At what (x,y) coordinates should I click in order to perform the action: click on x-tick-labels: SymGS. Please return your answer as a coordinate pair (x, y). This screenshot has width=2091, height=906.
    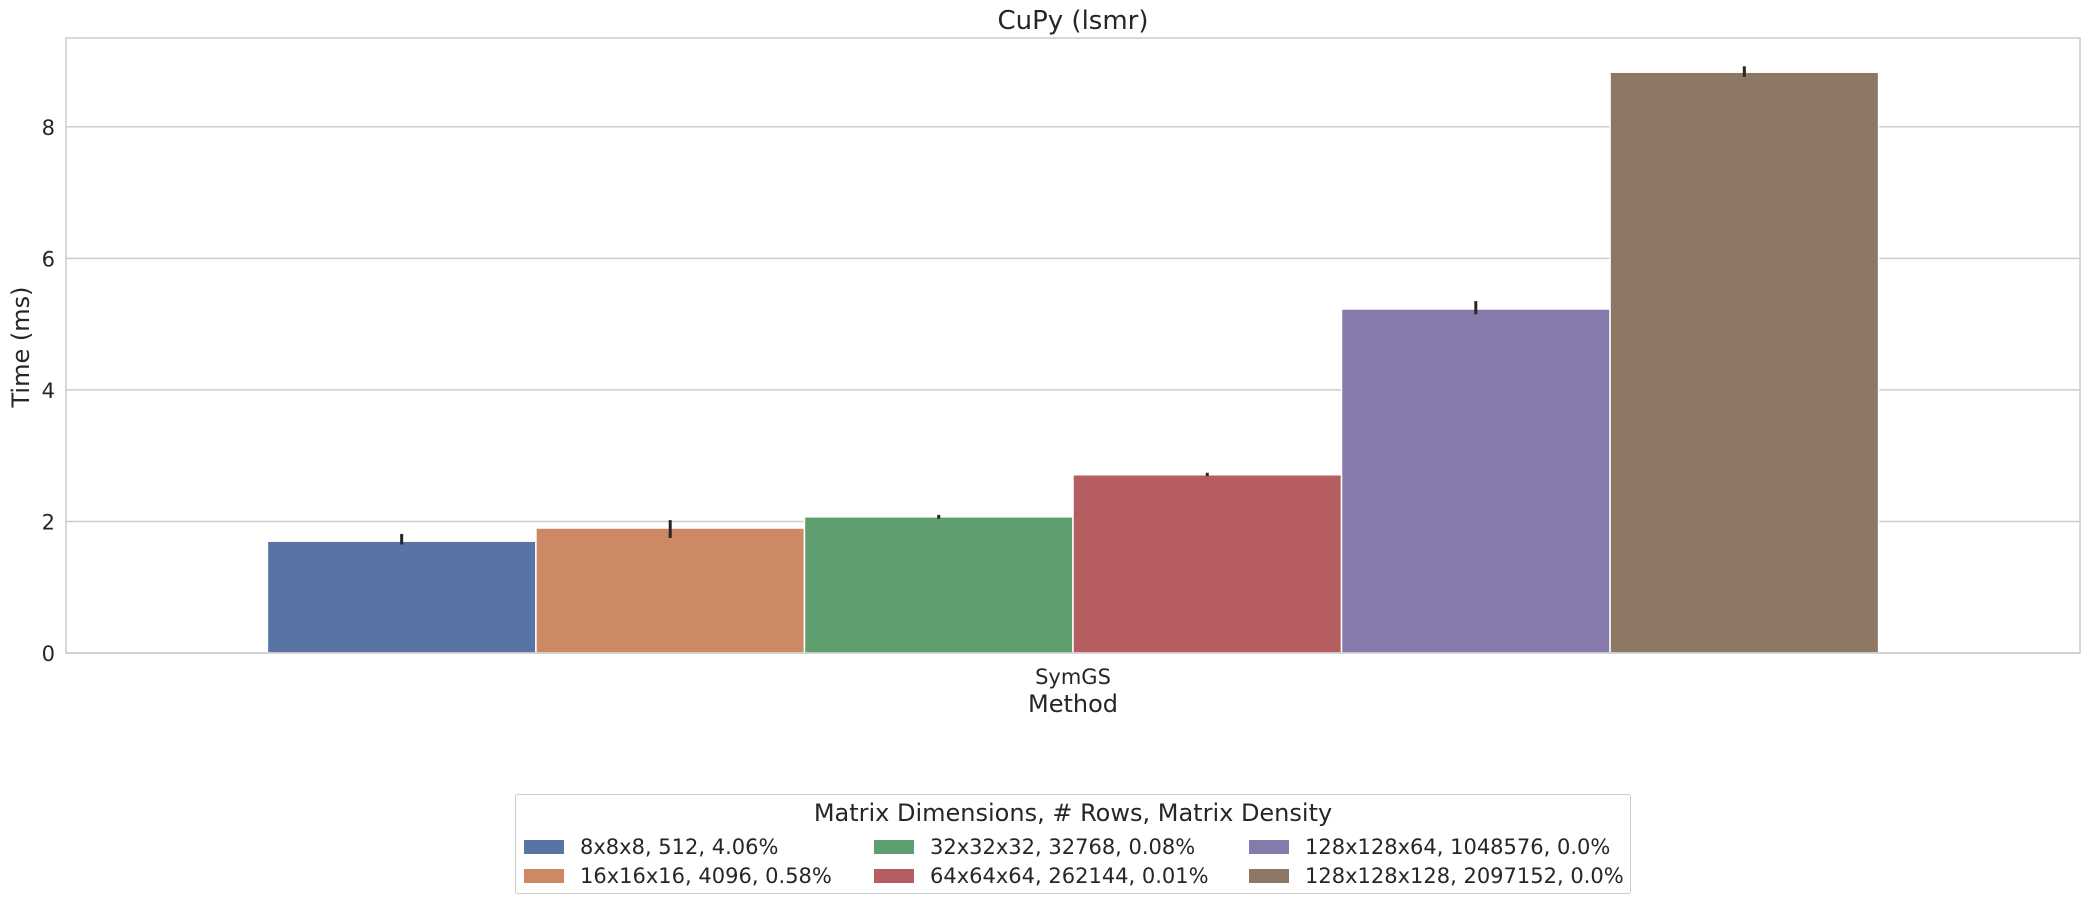
    Looking at the image, I should click on (1073, 677).